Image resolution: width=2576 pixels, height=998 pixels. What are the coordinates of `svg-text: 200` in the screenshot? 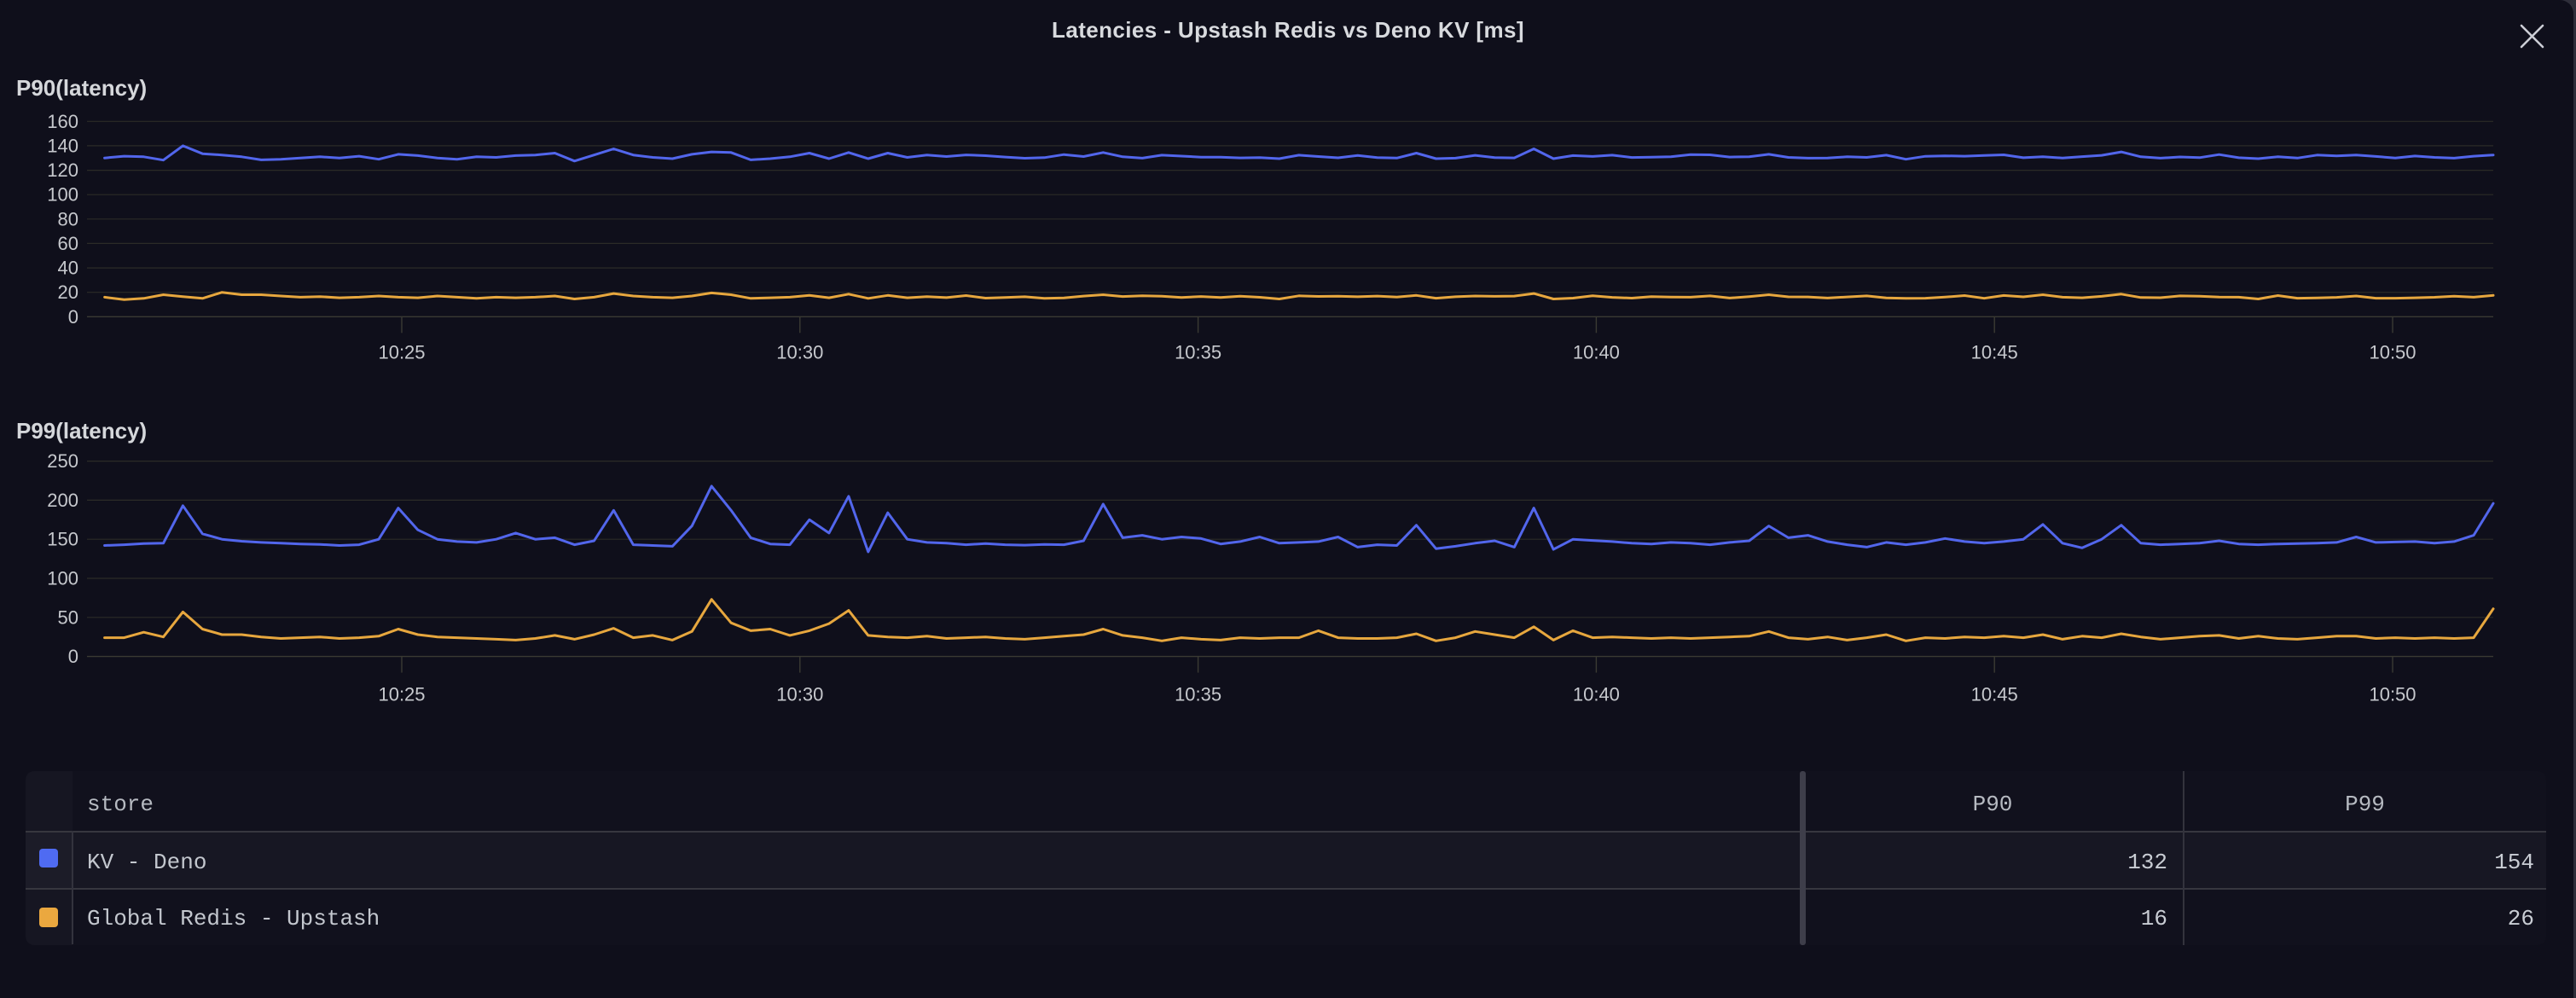 It's located at (62, 500).